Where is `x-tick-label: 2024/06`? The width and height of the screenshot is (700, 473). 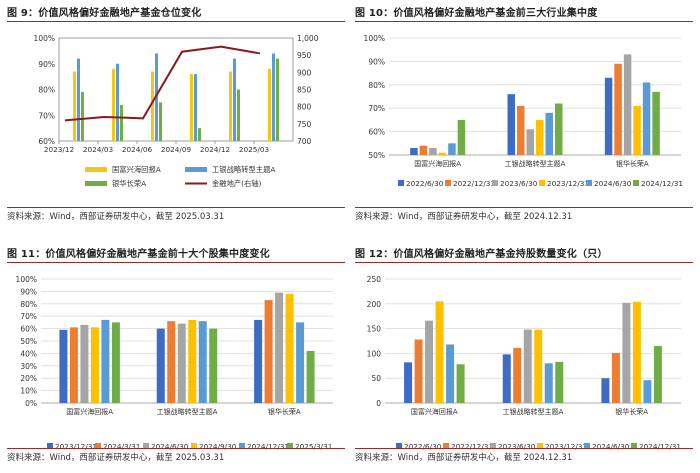 x-tick-label: 2024/06 is located at coordinates (137, 149).